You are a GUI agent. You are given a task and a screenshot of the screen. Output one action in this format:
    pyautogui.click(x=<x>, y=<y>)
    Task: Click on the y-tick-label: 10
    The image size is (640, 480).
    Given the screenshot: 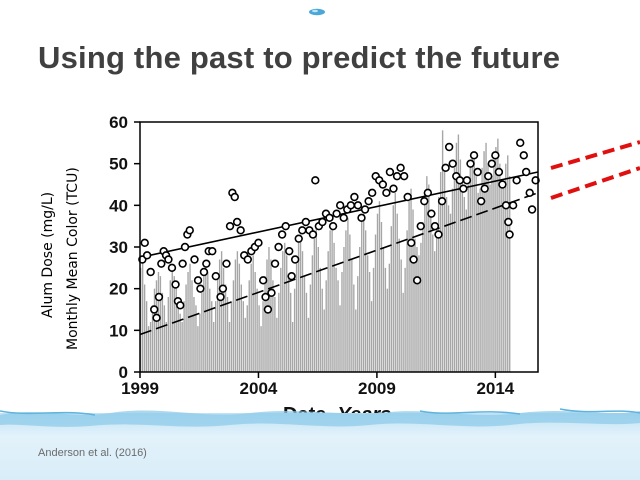 What is the action you would take?
    pyautogui.click(x=118, y=330)
    